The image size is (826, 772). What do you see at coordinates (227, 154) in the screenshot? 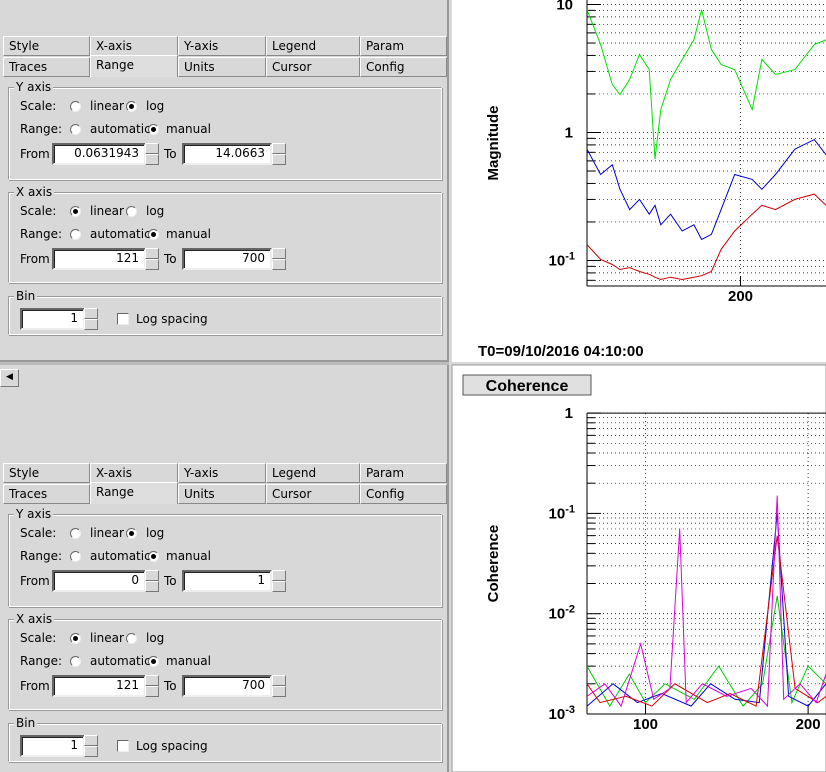
I see `number-input: 14.0663` at bounding box center [227, 154].